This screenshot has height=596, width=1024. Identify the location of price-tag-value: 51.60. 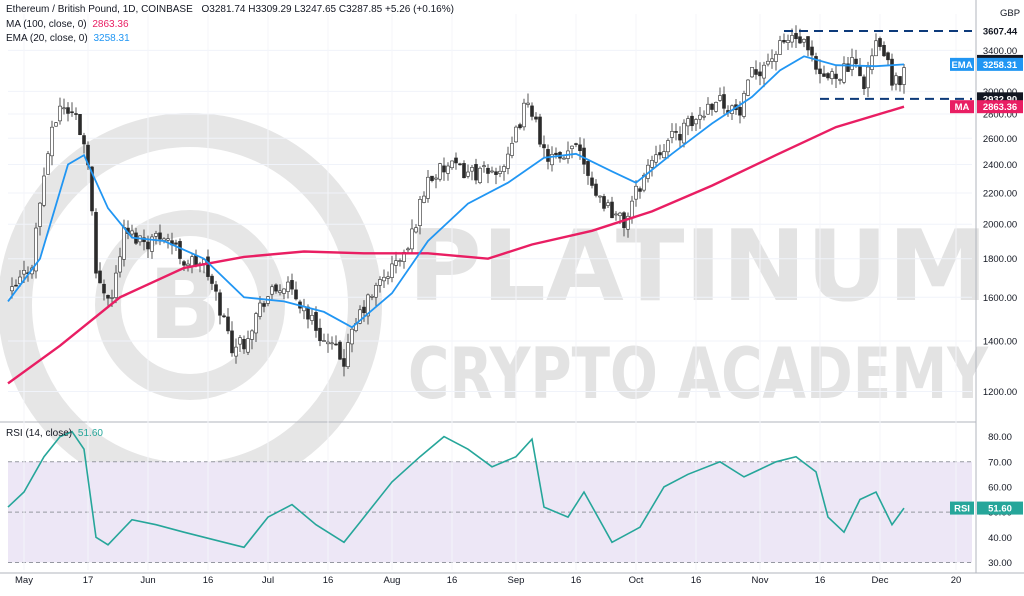
(1000, 509).